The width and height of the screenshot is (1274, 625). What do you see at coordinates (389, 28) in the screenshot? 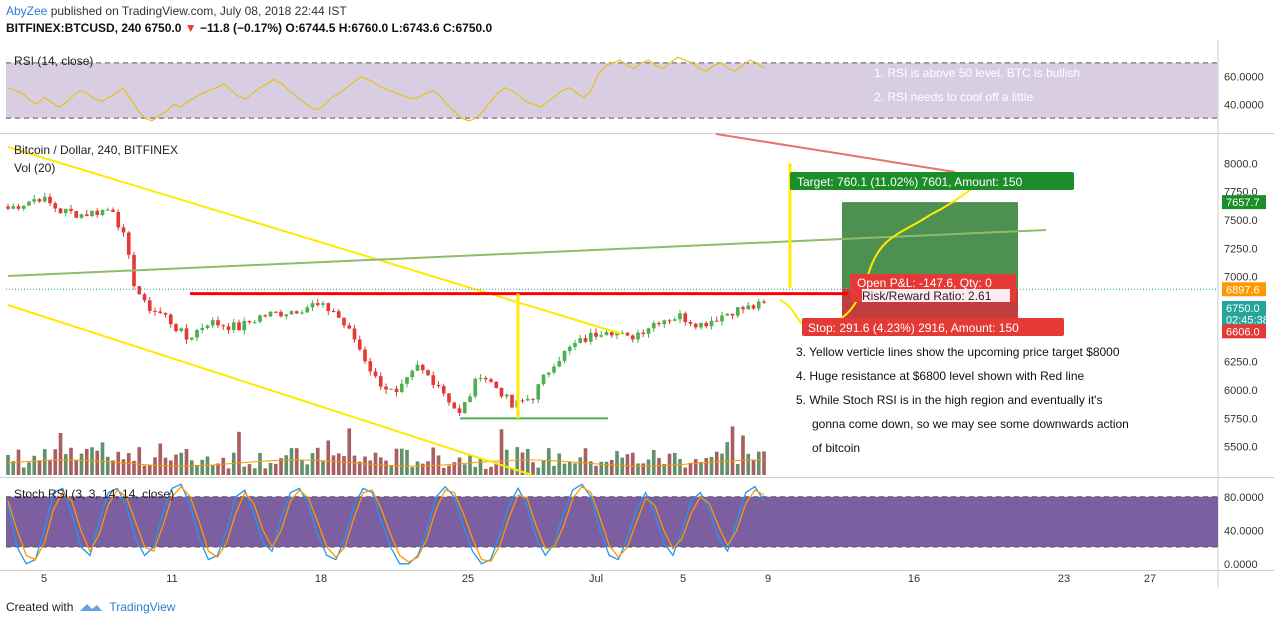
I see `ohlc-values: O:6744.5 H:6760.0 L:6743.6 C:6750.0` at bounding box center [389, 28].